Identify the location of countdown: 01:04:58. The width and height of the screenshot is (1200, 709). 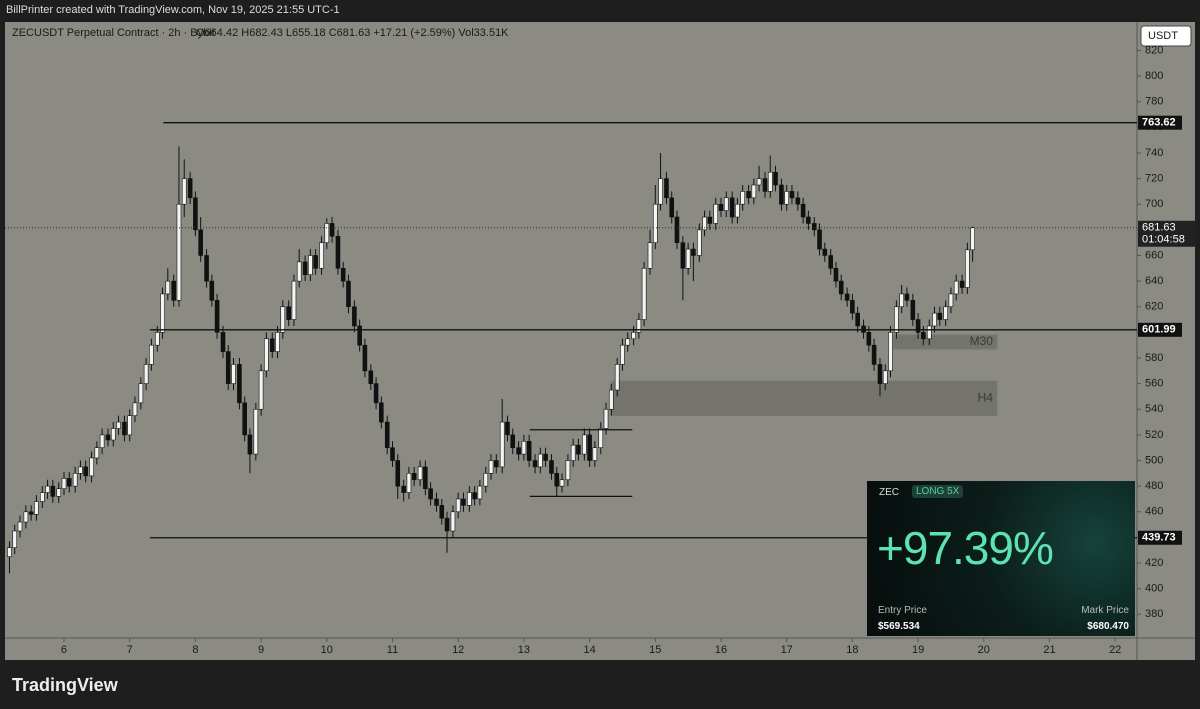
(1163, 240).